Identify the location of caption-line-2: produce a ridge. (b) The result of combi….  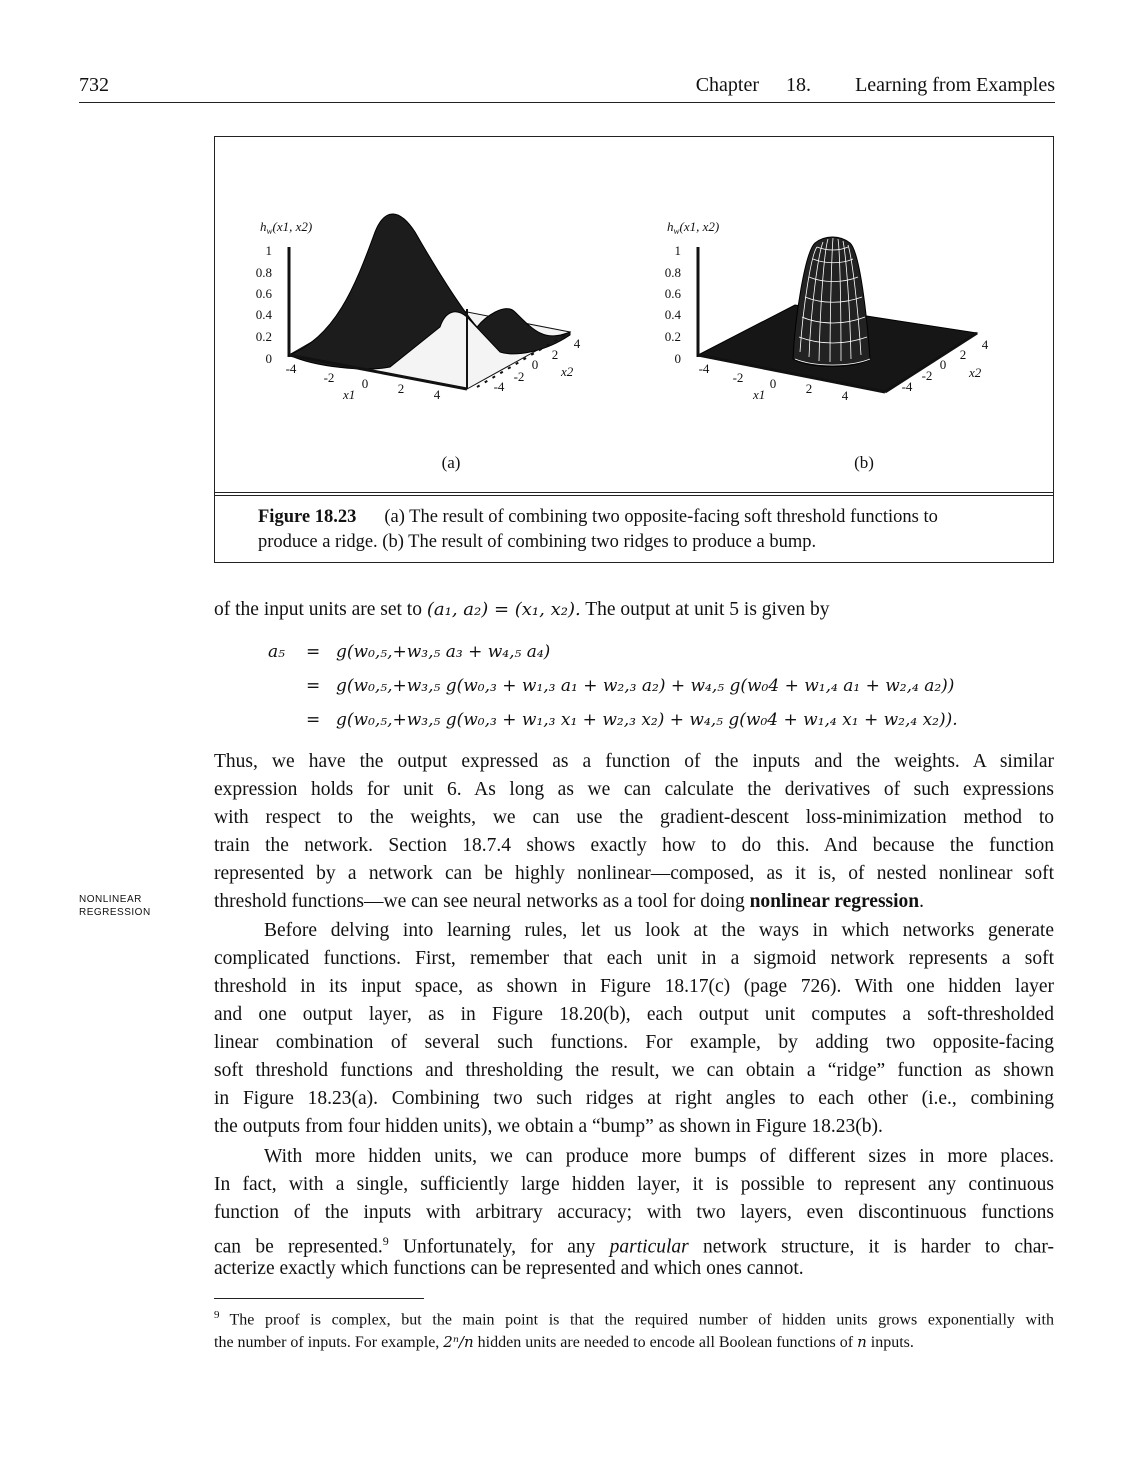
(537, 542).